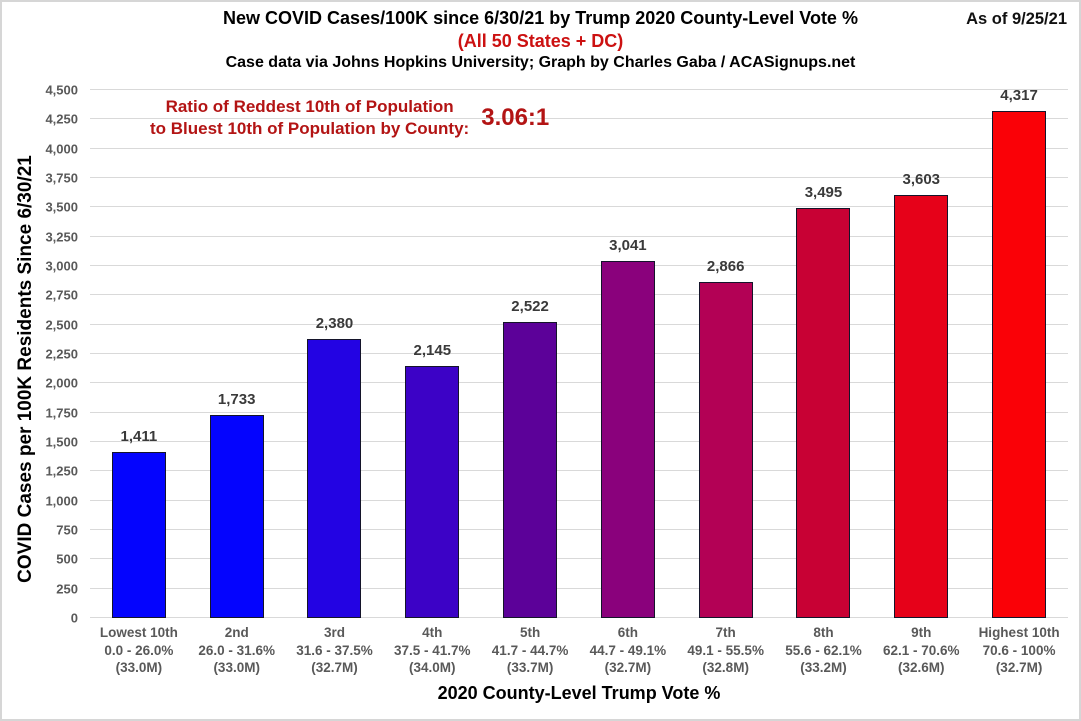 The image size is (1081, 721). Describe the element at coordinates (1019, 96) in the screenshot. I see `bar-value-label: 4,317` at that location.